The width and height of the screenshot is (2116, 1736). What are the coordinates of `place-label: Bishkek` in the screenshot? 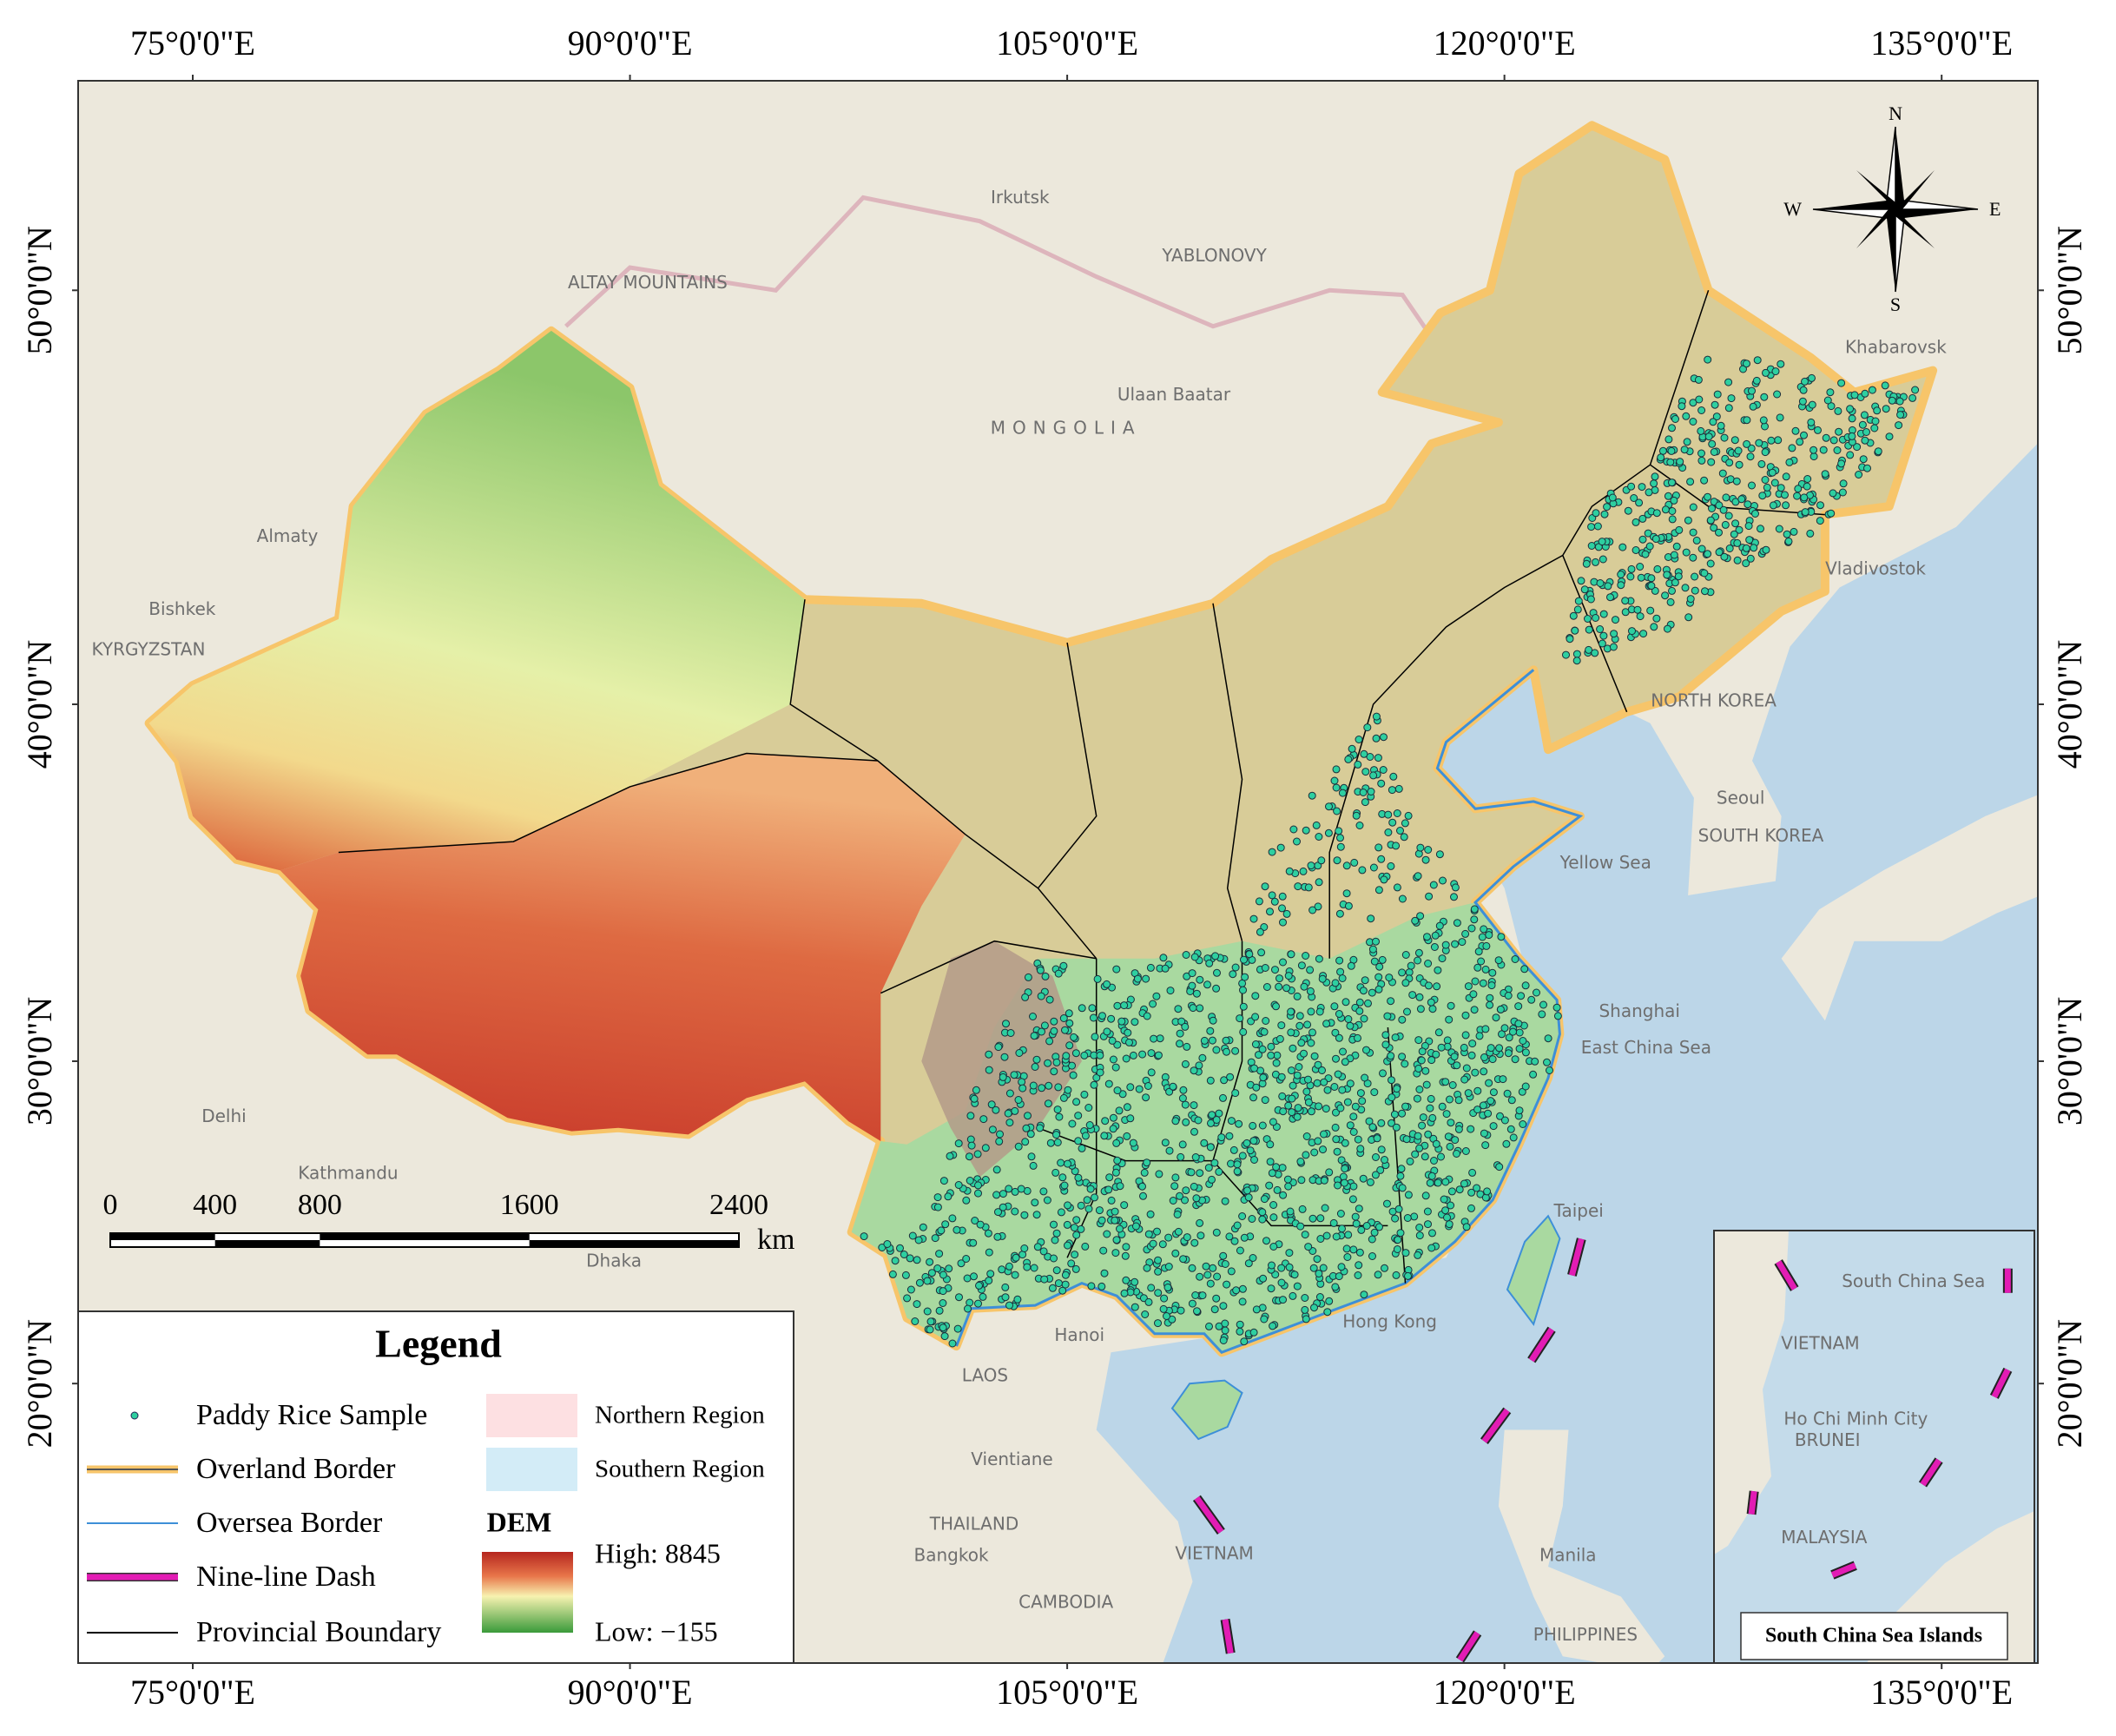 It's located at (182, 608).